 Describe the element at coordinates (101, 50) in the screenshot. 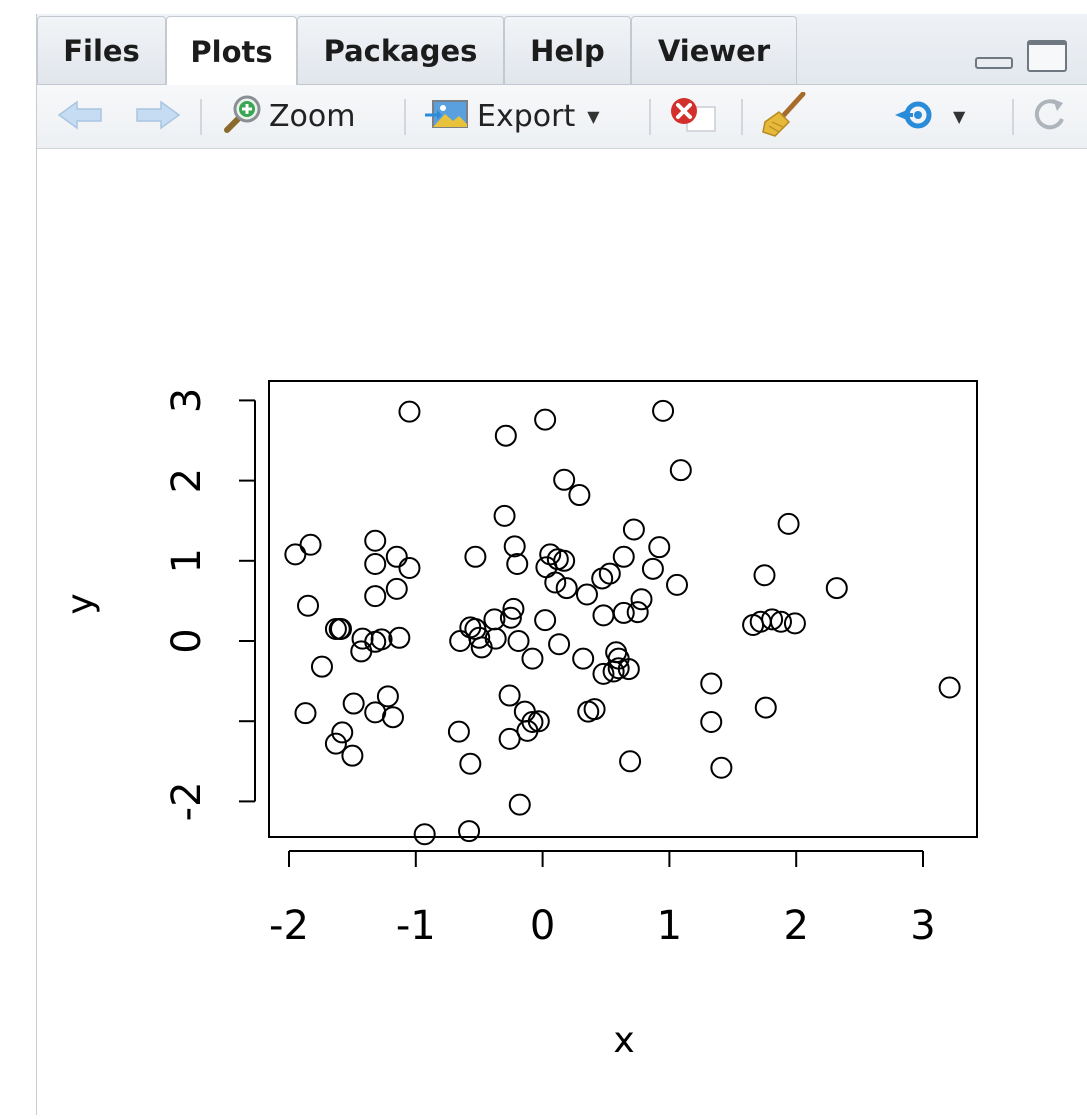

I see `tab-files: Files` at that location.